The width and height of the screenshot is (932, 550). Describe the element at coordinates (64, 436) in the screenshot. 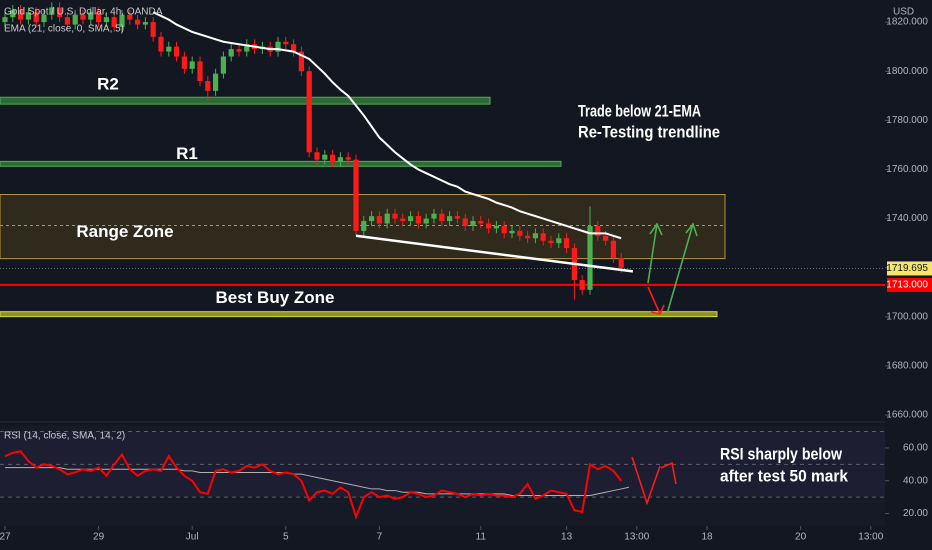

I see `rsi-legend: RSI (14, close, SMA, 14, 2)` at that location.